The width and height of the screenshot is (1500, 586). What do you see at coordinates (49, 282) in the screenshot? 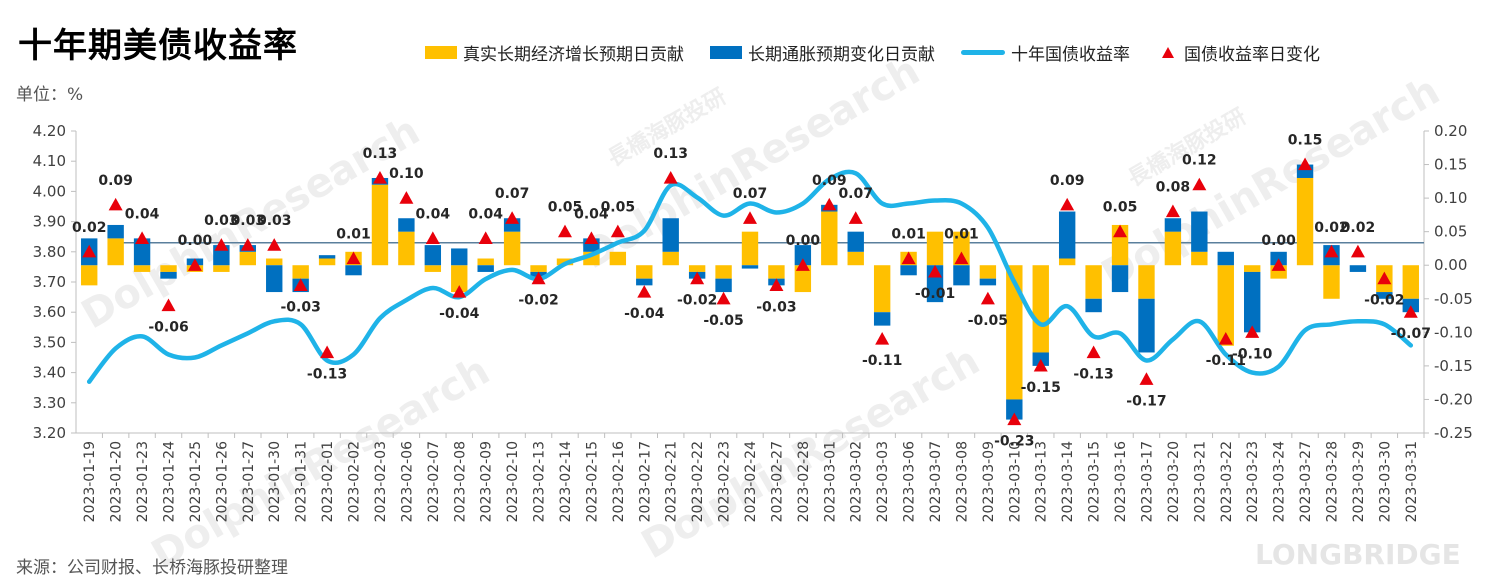
I see `left-axis-tick-label: 3.70` at bounding box center [49, 282].